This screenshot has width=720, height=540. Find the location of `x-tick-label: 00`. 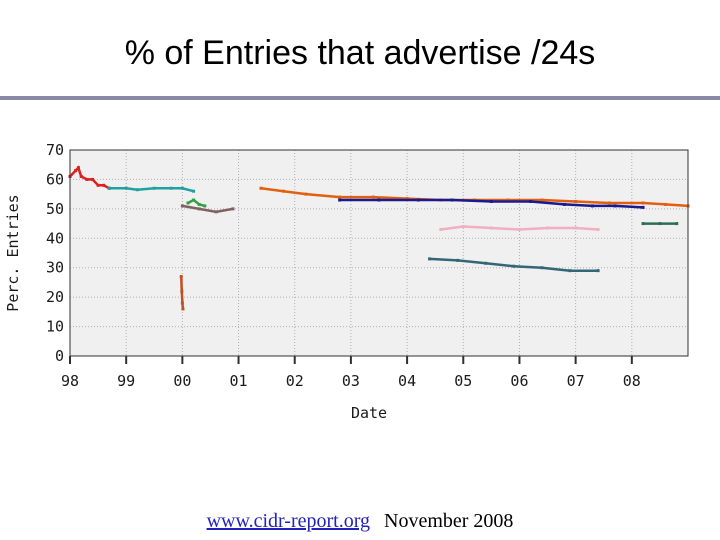

x-tick-label: 00 is located at coordinates (182, 381).